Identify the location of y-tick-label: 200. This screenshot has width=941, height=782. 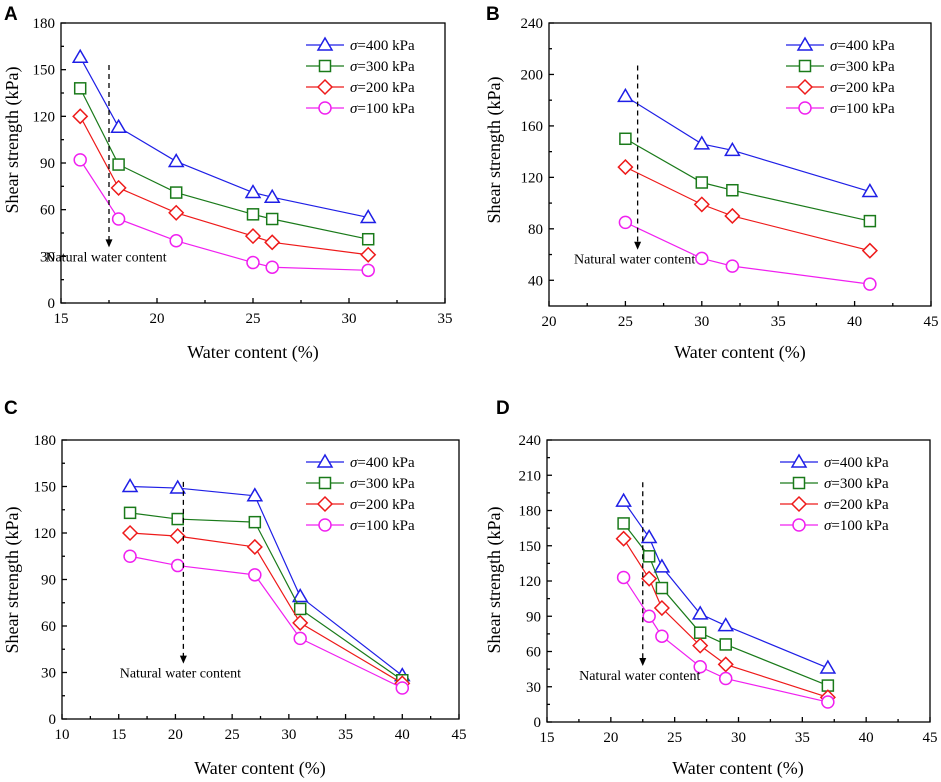
(532, 75).